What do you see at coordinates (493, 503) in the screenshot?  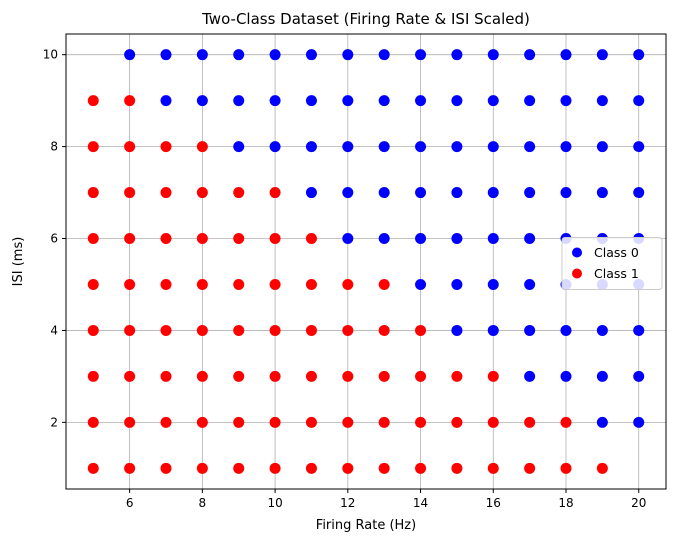 I see `x-tick-label: 16` at bounding box center [493, 503].